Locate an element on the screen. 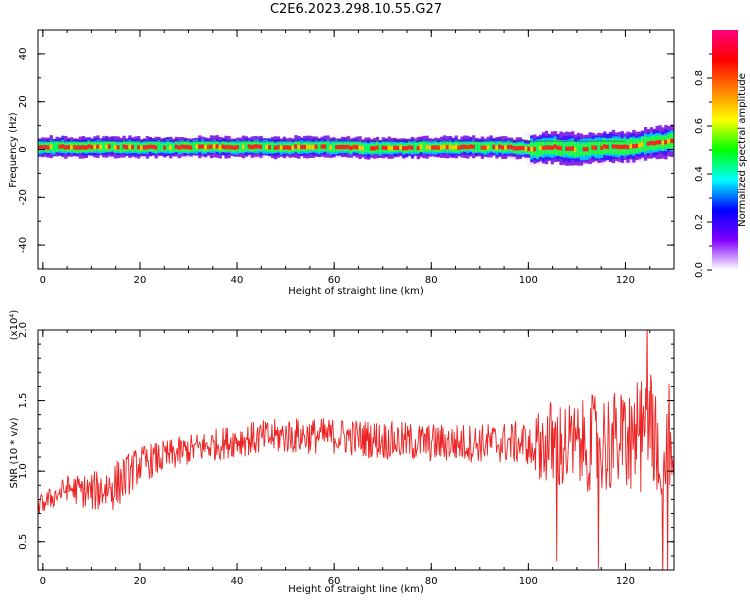 The image size is (750, 600). snr-x-tick-label: 60 is located at coordinates (334, 581).